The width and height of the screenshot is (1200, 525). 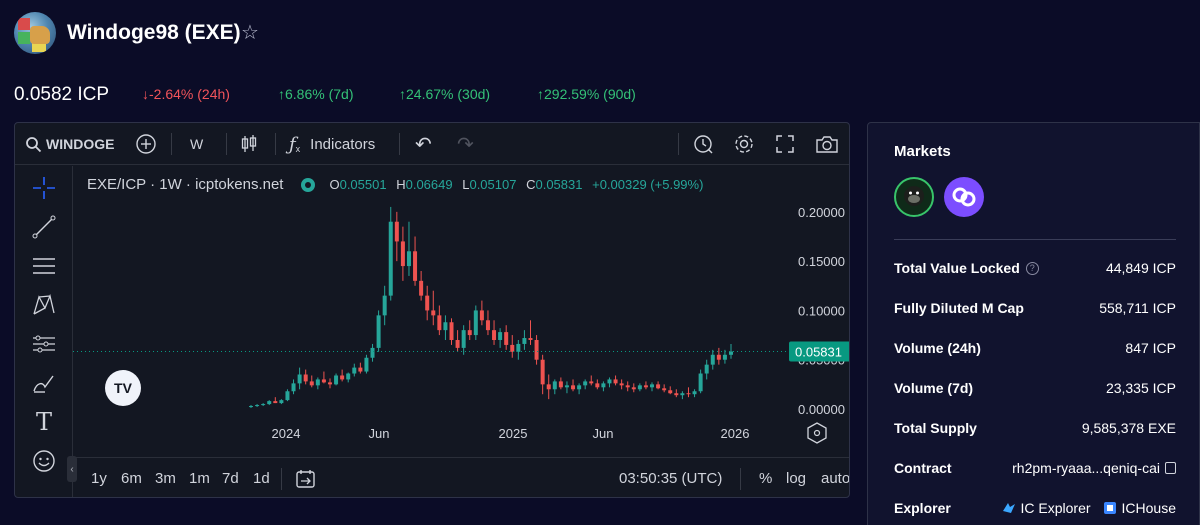 I want to click on ichouse-link: ICHouse, so click(x=1139, y=508).